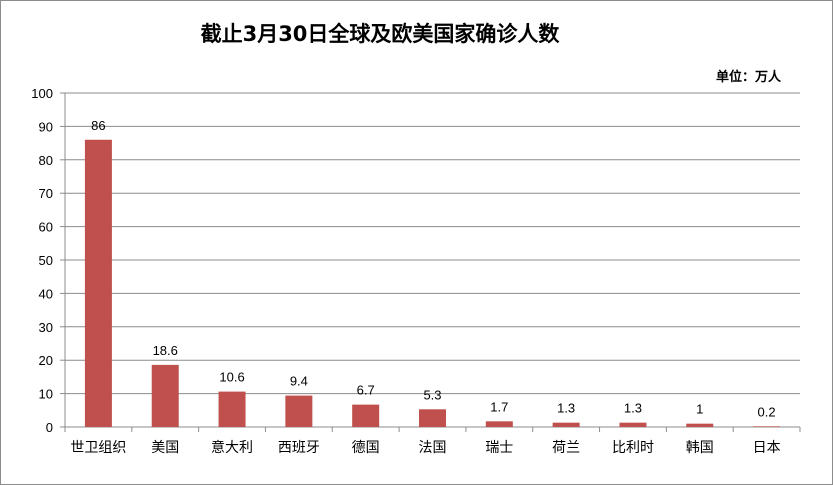 This screenshot has height=485, width=833. Describe the element at coordinates (98, 125) in the screenshot. I see `data-label: 86` at that location.